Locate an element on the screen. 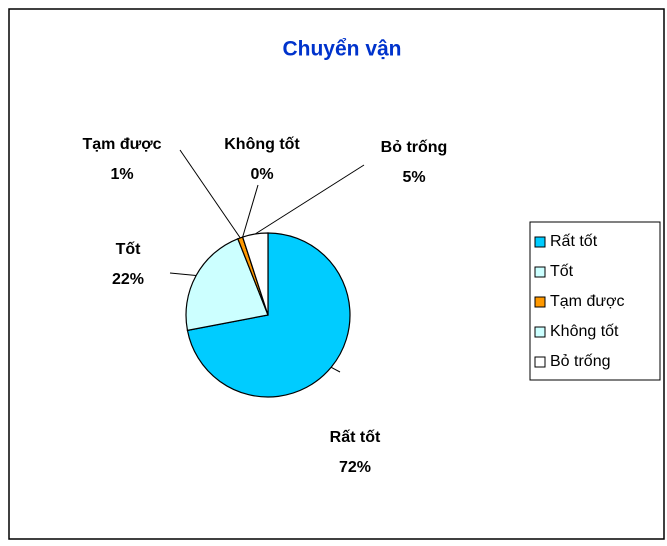 Image resolution: width=667 pixels, height=546 pixels. legend-label: Tạm được is located at coordinates (587, 301).